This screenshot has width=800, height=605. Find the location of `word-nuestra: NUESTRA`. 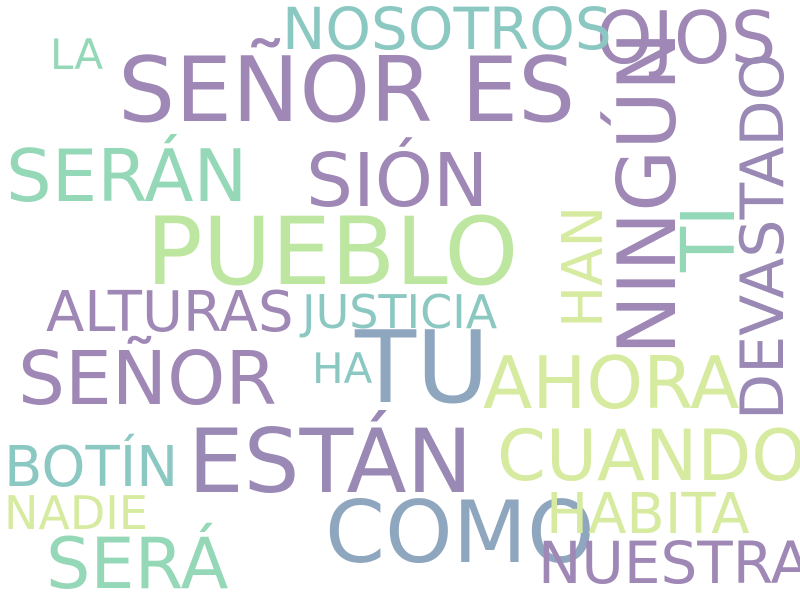

word-nuestra: NUESTRA is located at coordinates (669, 563).